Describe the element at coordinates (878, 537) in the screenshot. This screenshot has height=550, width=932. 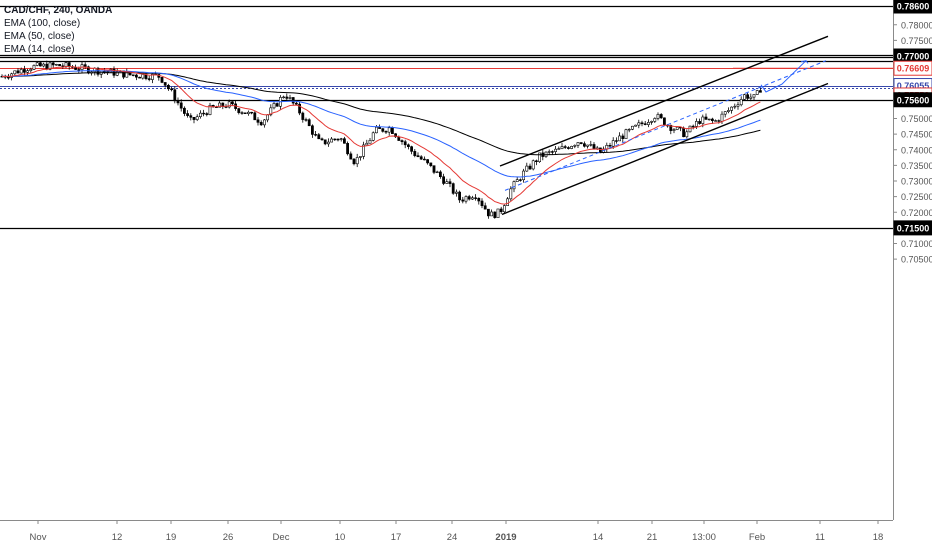
I see `x-tick-label: 18` at that location.